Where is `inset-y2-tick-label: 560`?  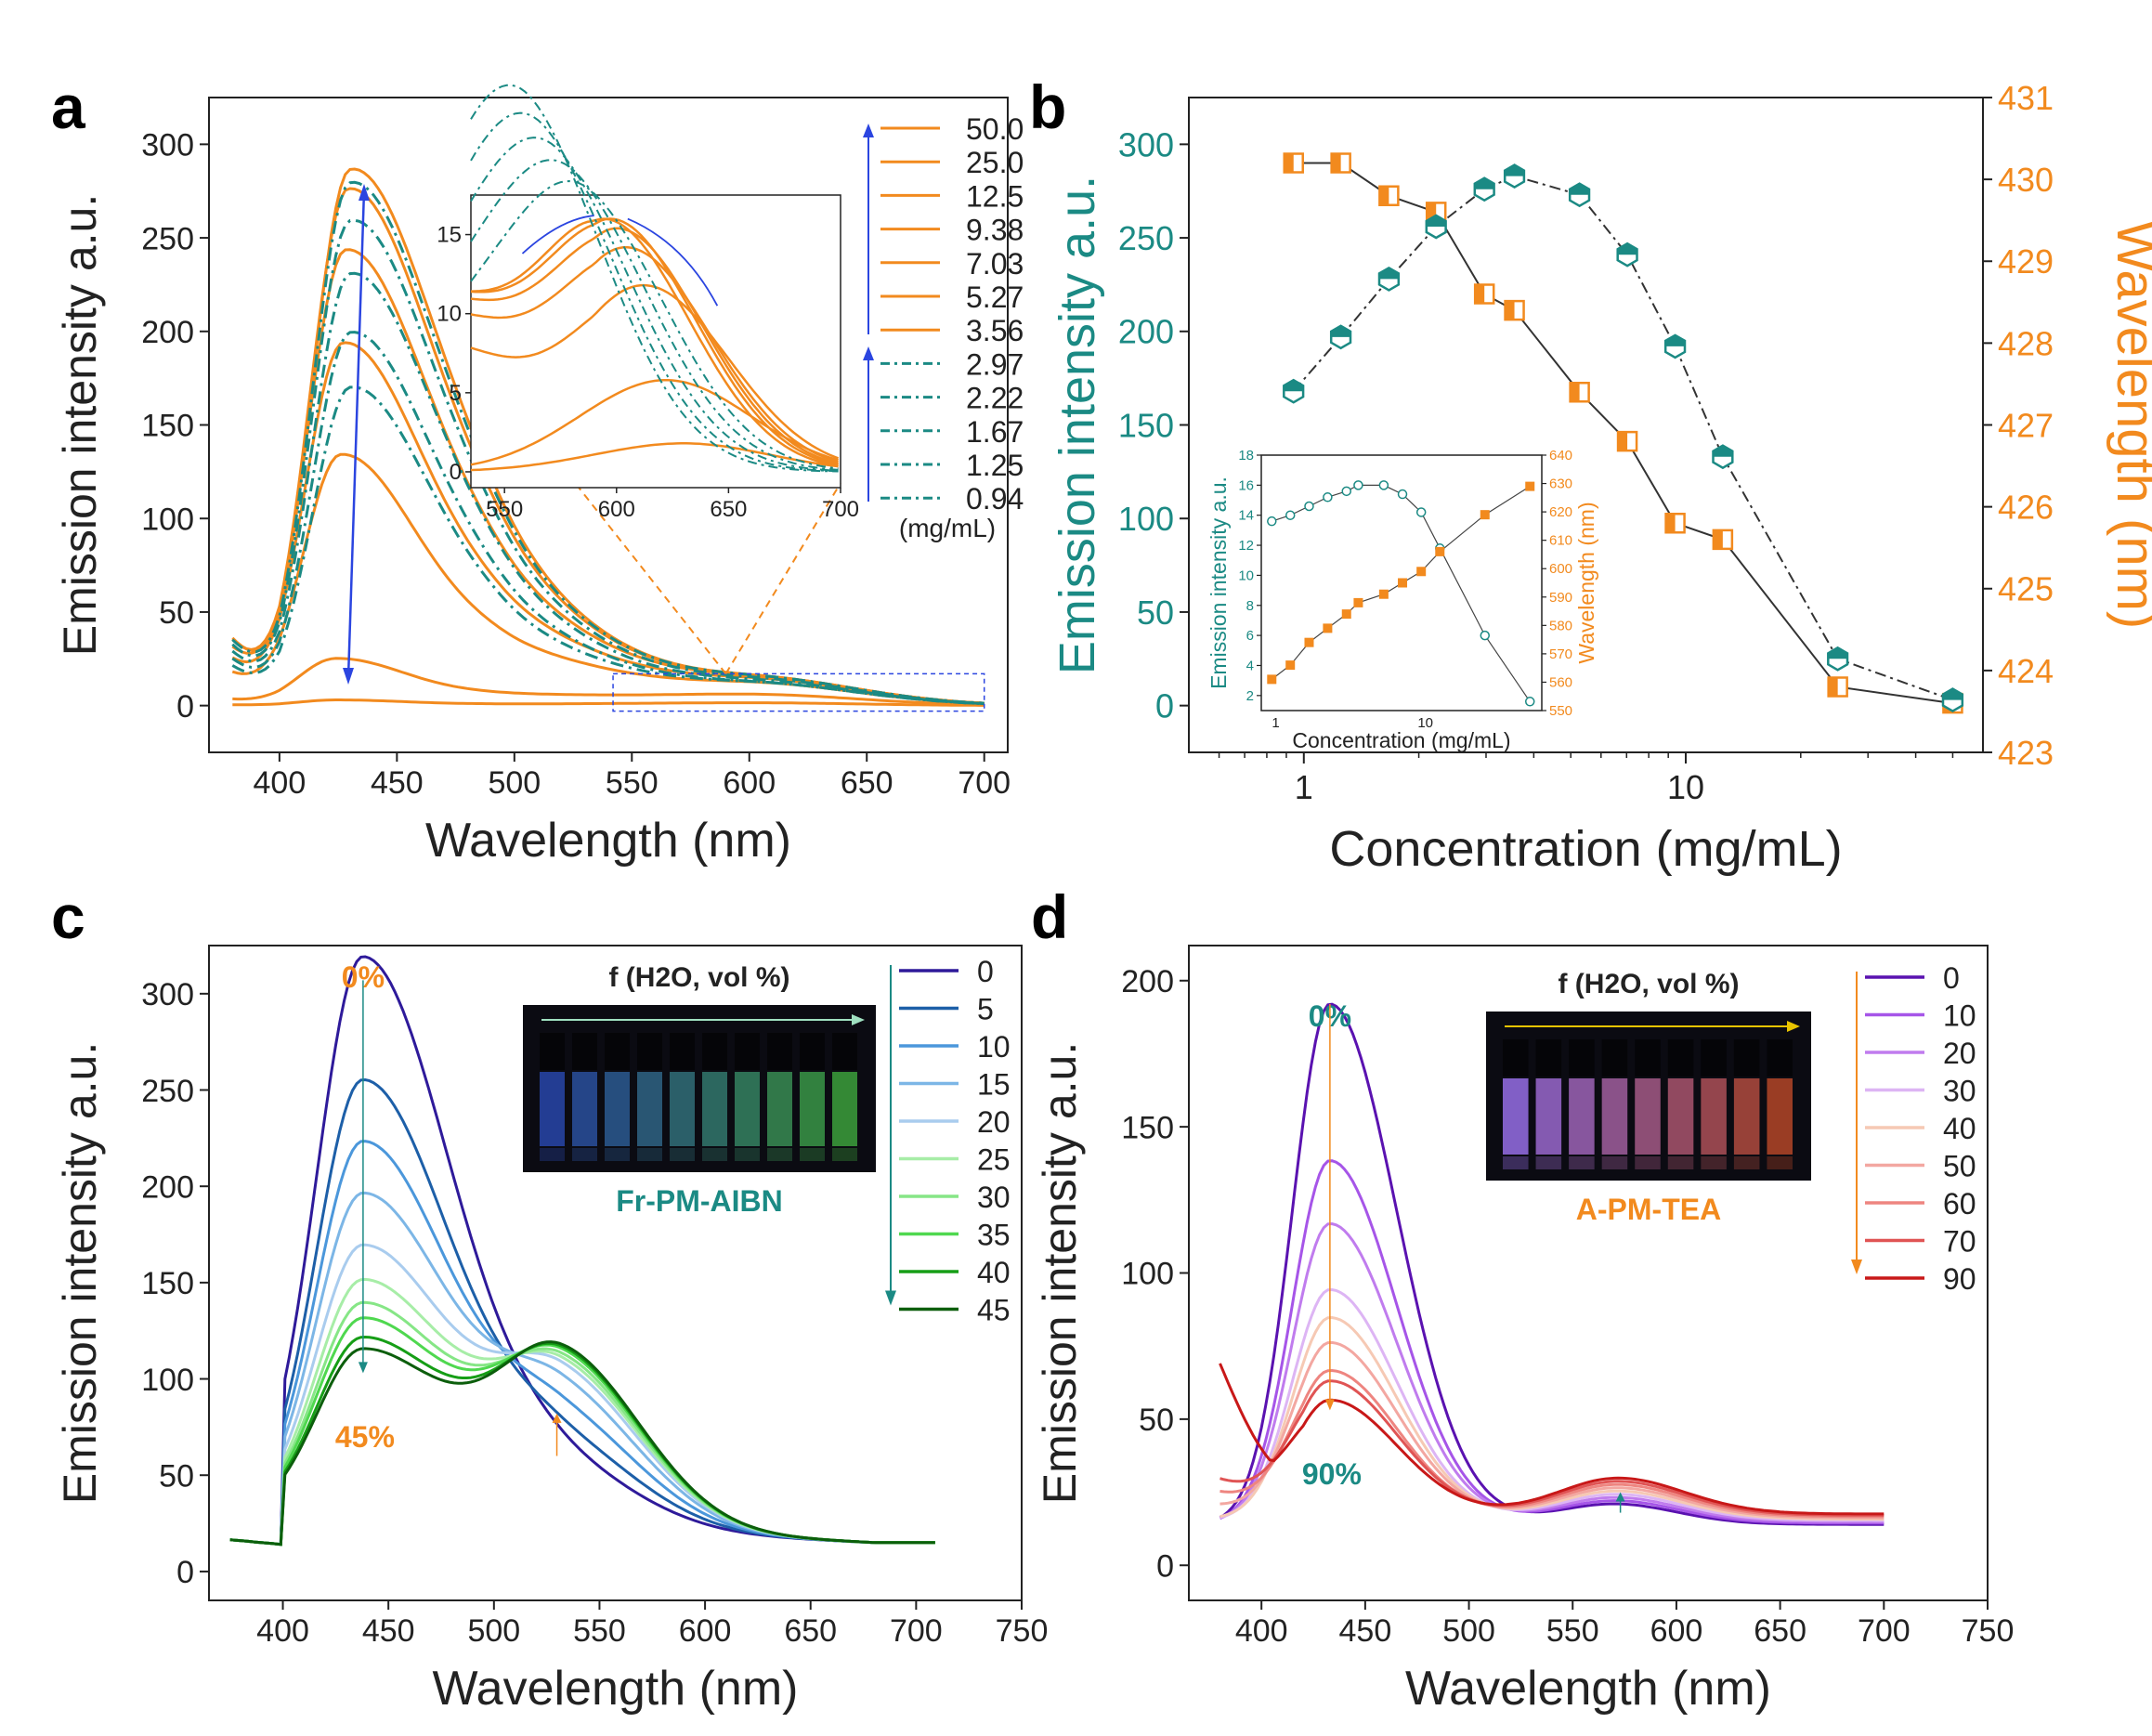
inset-y2-tick-label: 560 is located at coordinates (1560, 682).